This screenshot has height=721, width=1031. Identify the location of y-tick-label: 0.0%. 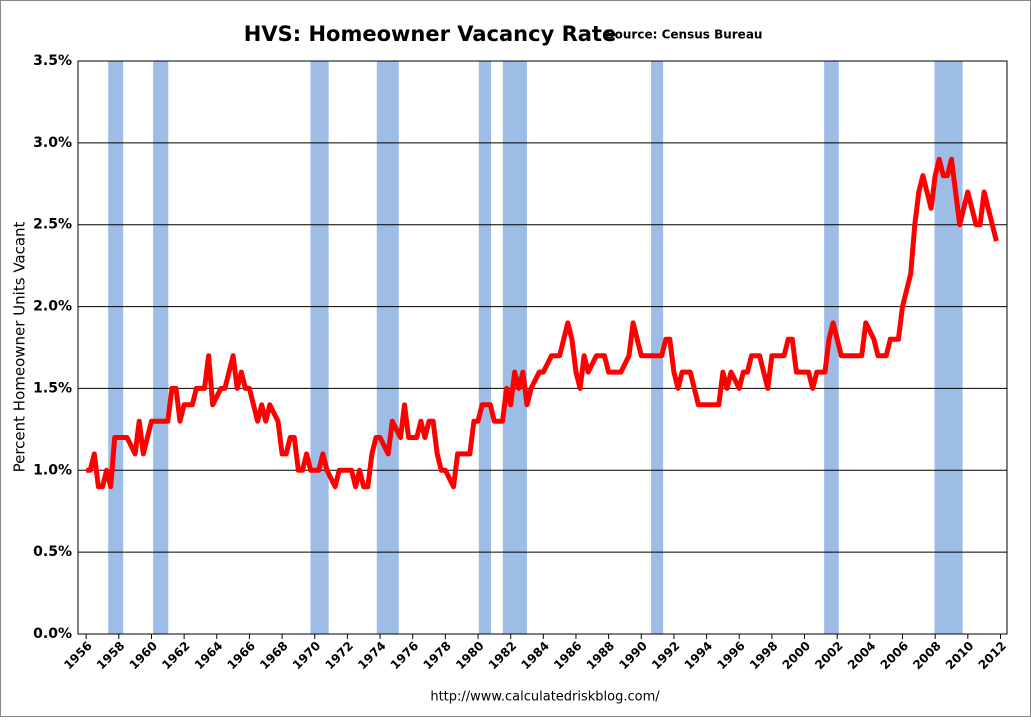
(52, 634).